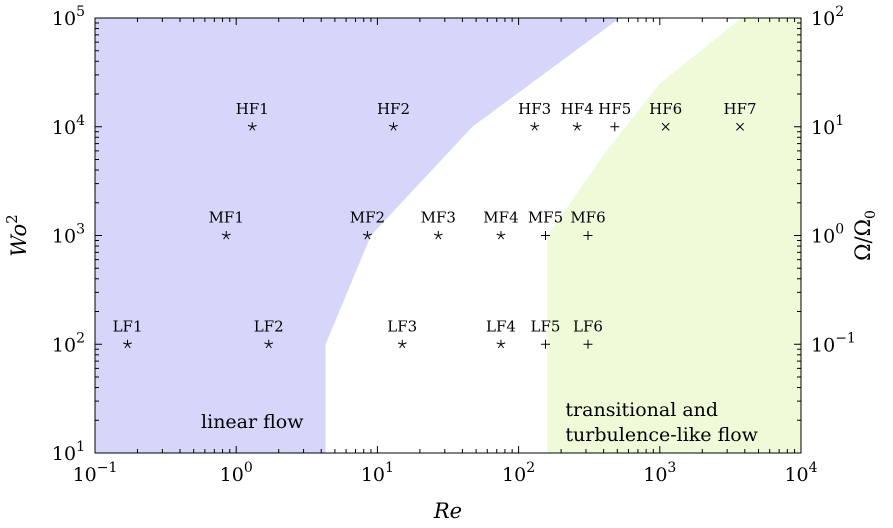  What do you see at coordinates (587, 218) in the screenshot?
I see `point-label-mf6: MF6` at bounding box center [587, 218].